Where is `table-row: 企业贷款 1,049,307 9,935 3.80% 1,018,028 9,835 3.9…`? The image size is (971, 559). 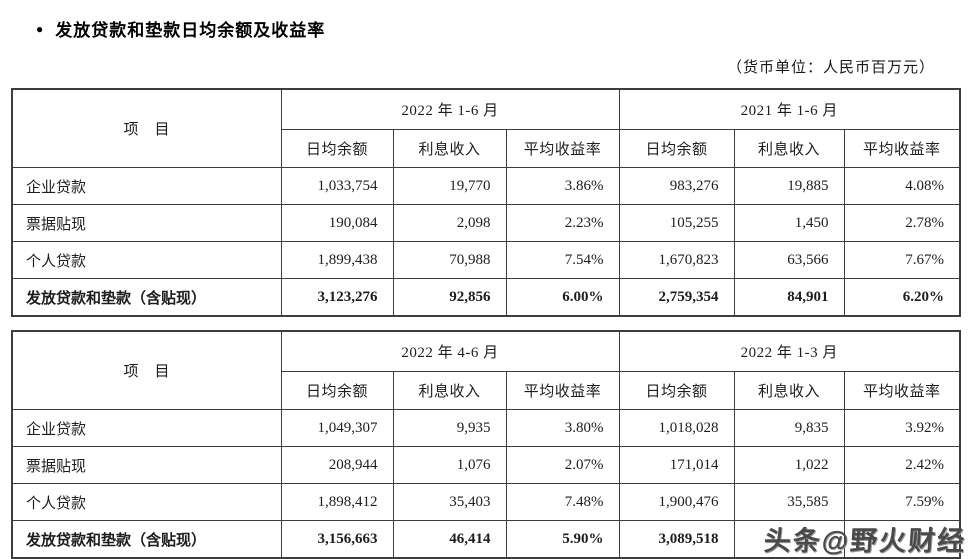
table-row: 企业贷款 1,049,307 9,935 3.80% 1,018,028 9,835 3.9… is located at coordinates (486, 428).